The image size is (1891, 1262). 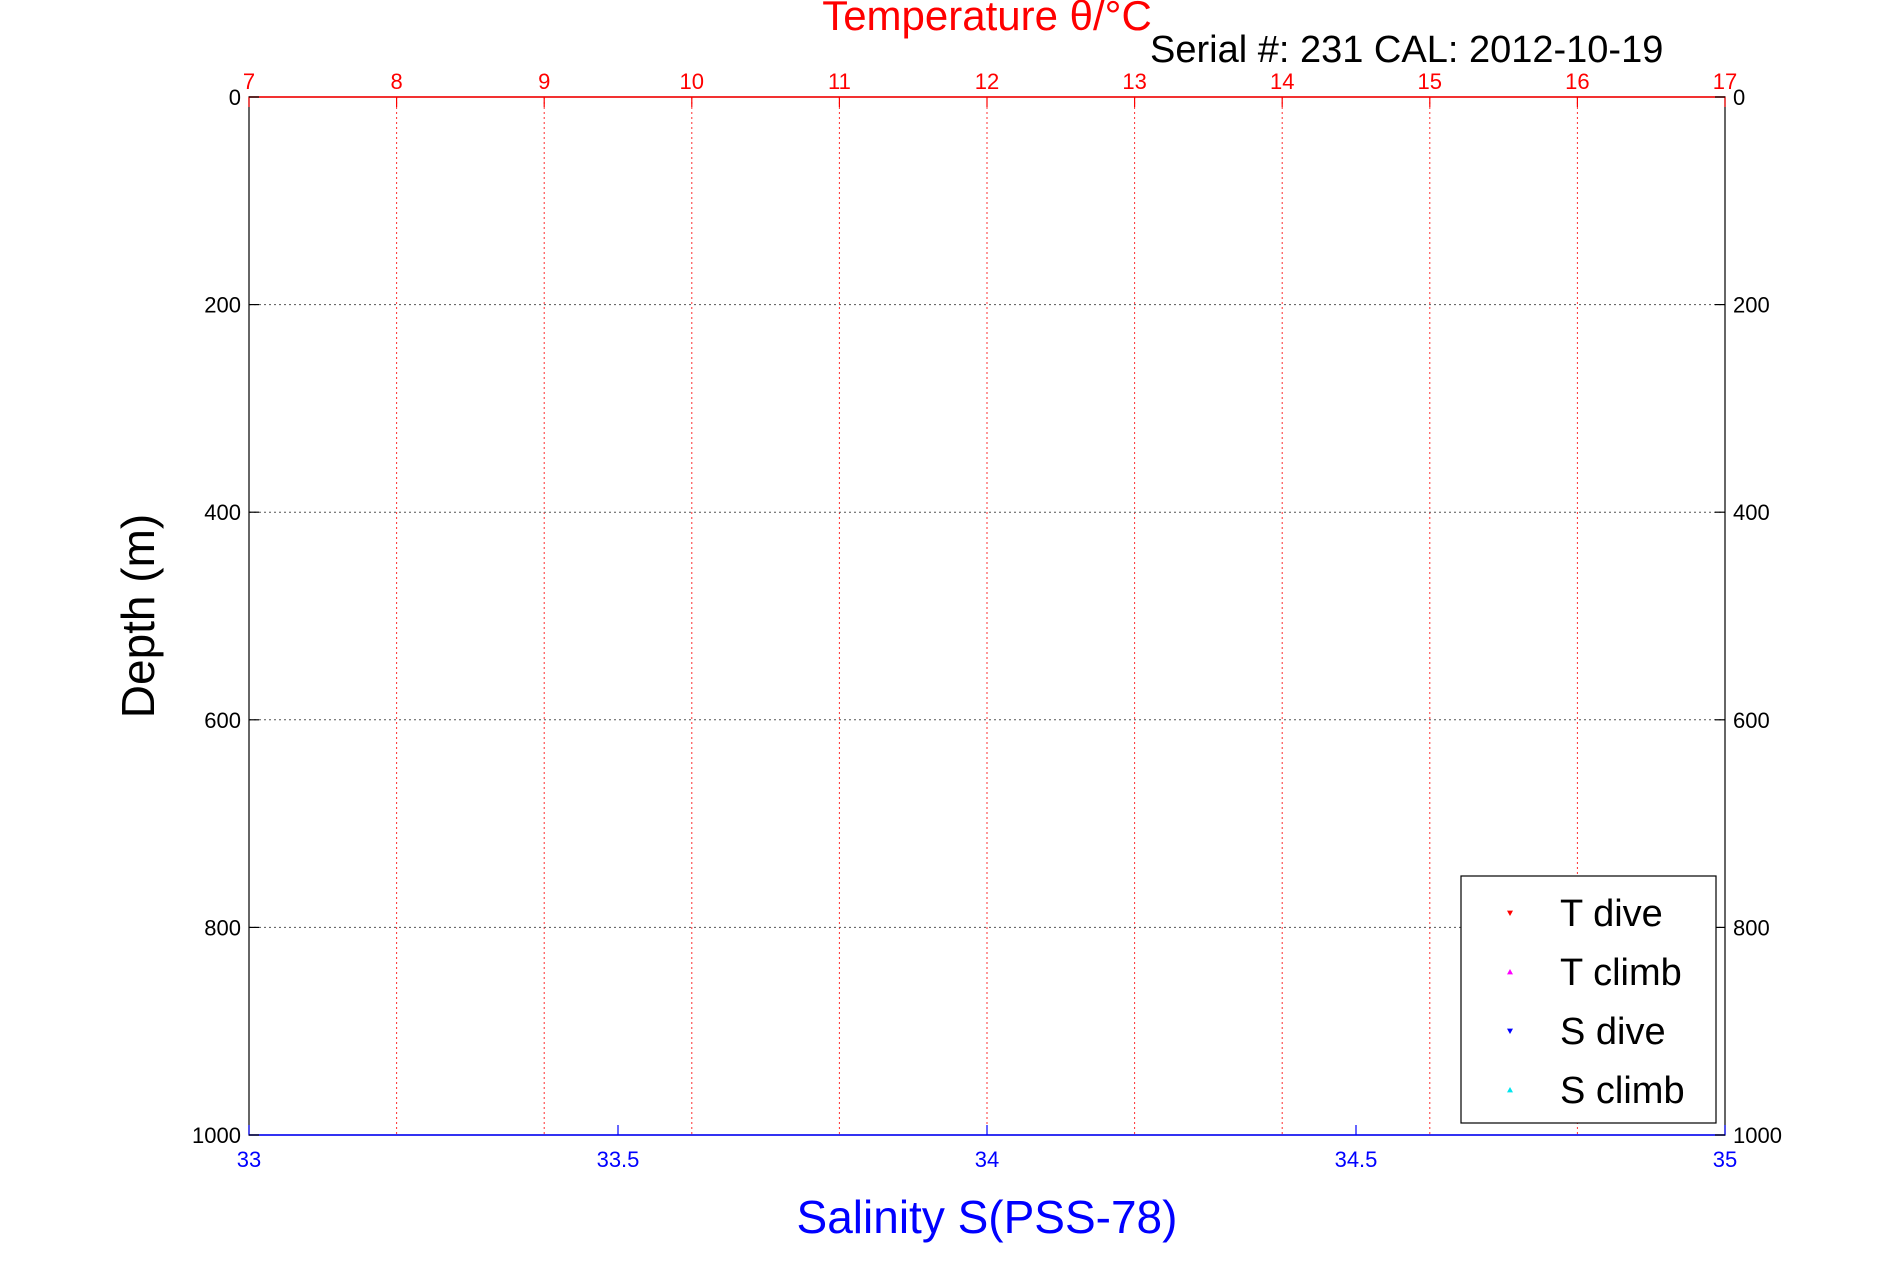 I want to click on y-axis-title: Depth (m), so click(x=138, y=616).